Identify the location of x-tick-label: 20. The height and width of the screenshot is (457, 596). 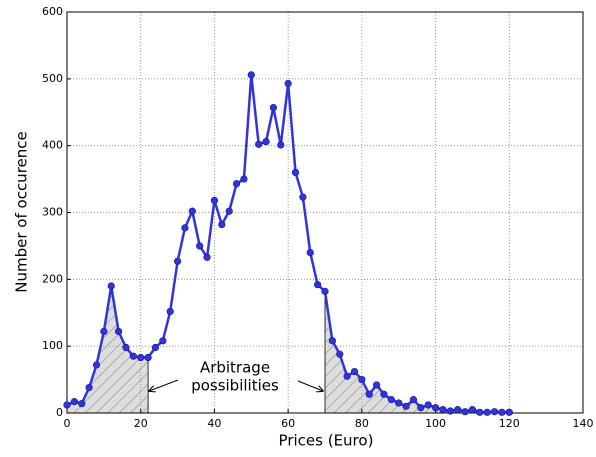
(141, 423).